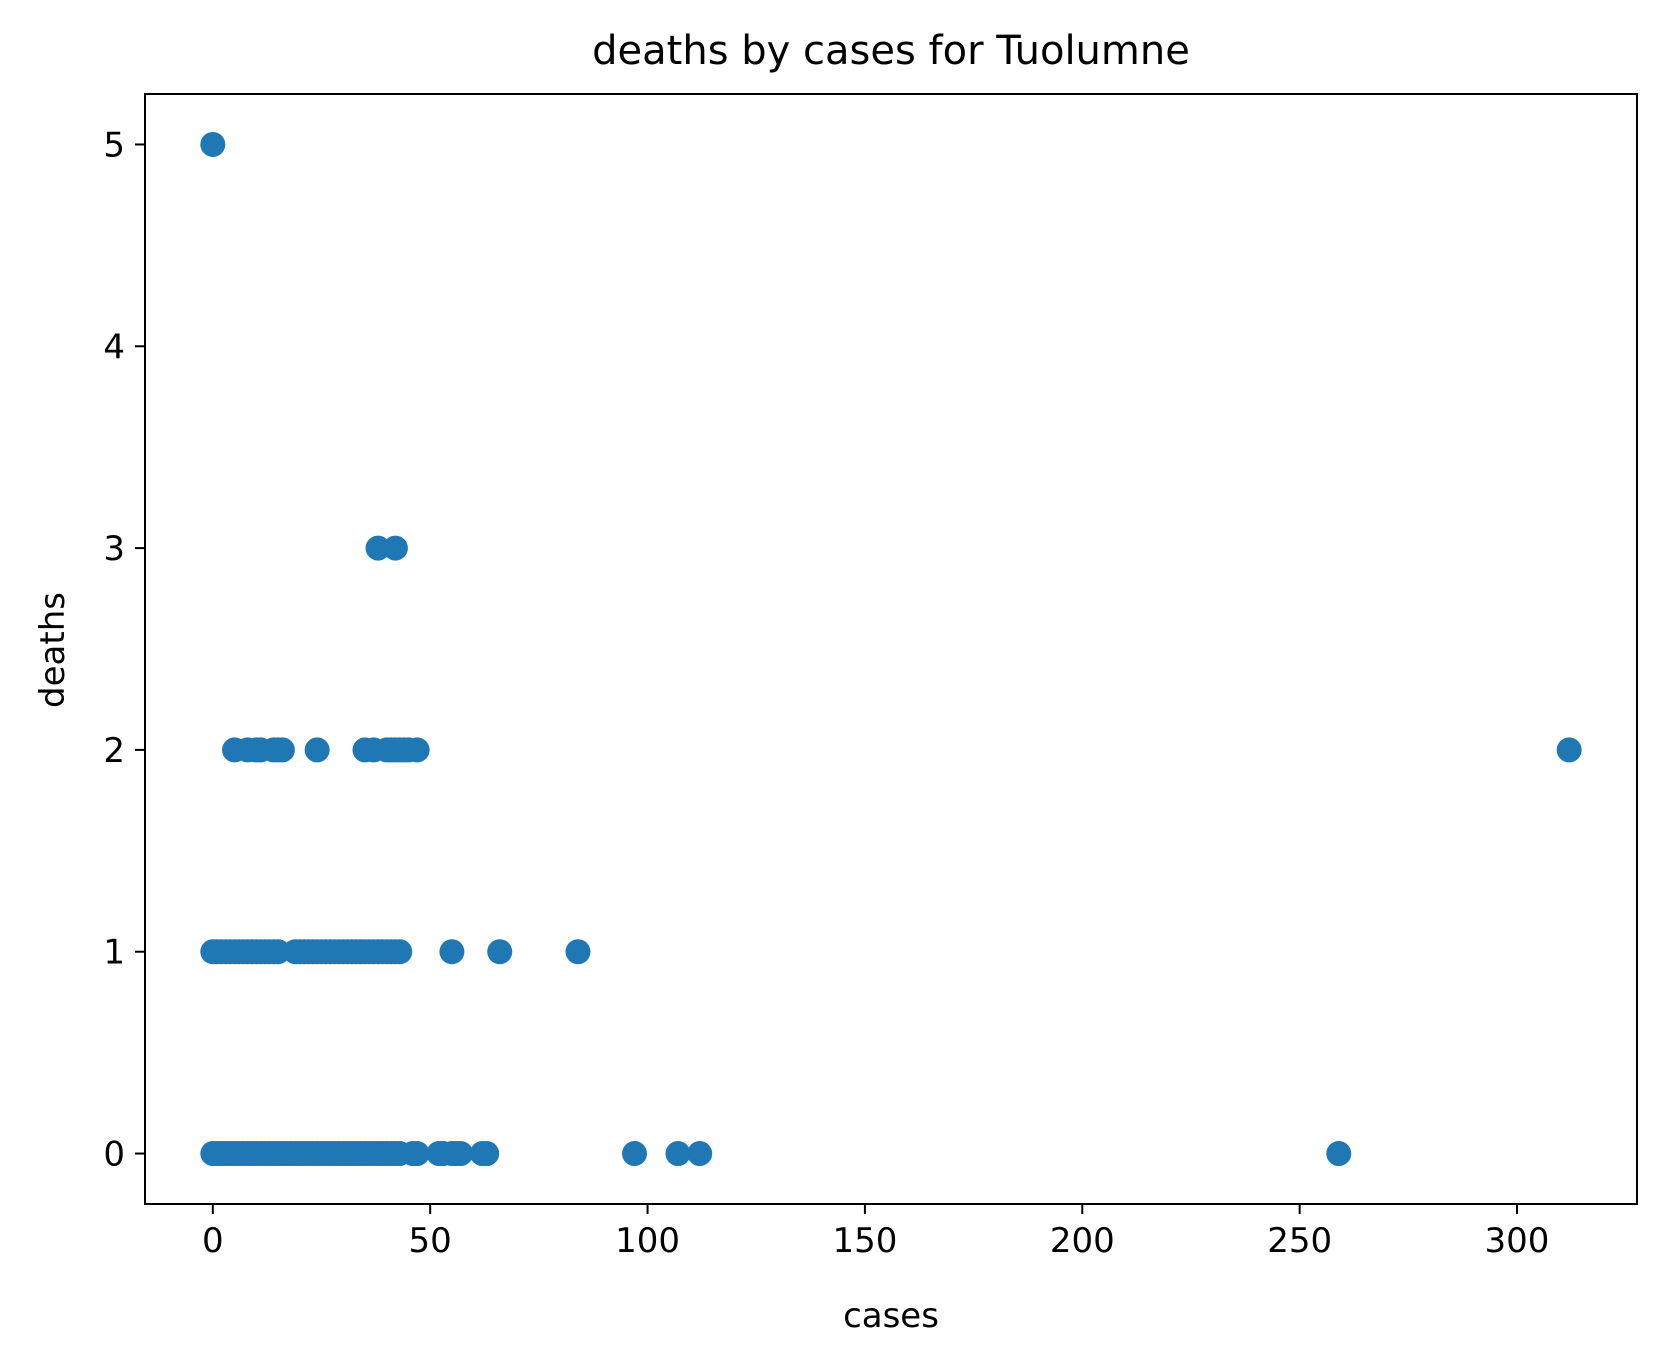 This screenshot has width=1662, height=1365. I want to click on x-tick-label: 50, so click(430, 1241).